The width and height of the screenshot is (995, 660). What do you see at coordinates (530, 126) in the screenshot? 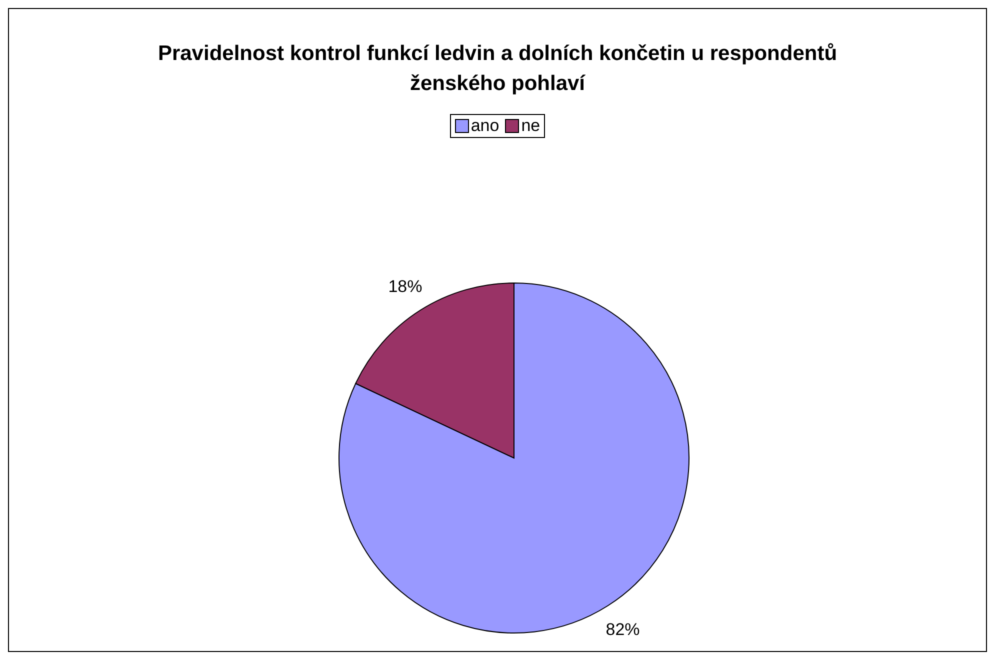
I see `legend-label: ne` at bounding box center [530, 126].